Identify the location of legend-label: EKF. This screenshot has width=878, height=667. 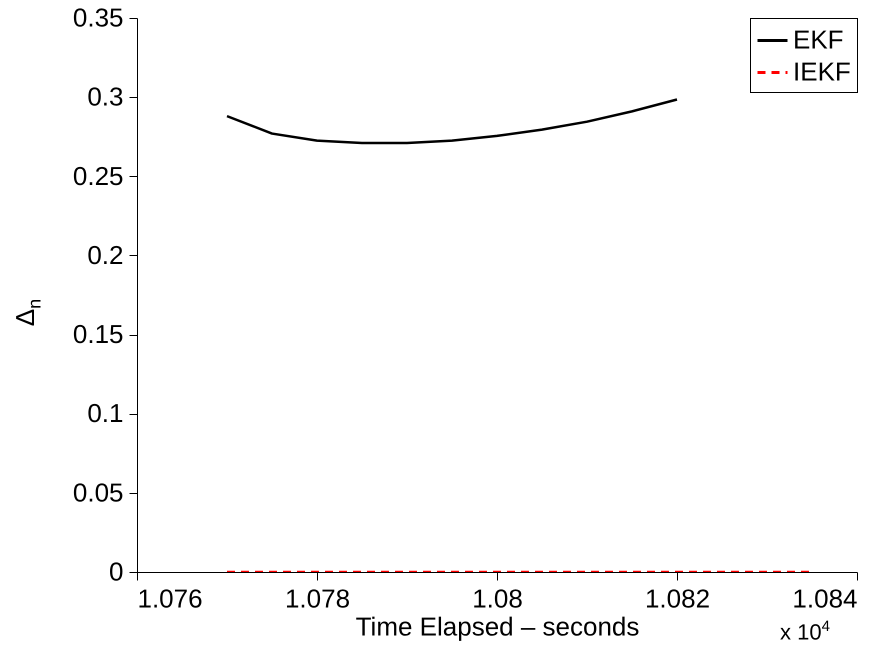
(818, 39).